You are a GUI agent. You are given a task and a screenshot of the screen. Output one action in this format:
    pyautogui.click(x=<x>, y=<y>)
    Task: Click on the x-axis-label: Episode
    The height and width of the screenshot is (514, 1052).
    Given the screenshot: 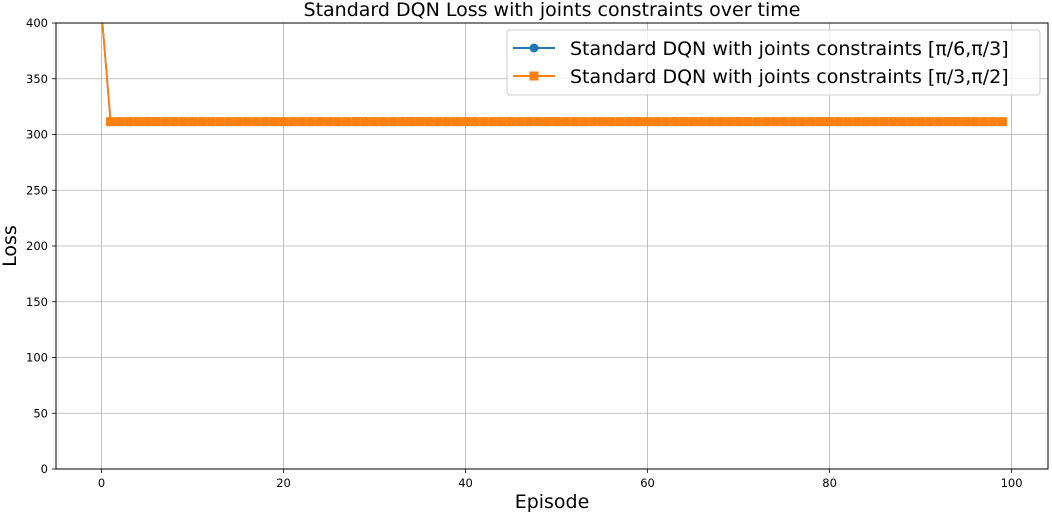 What is the action you would take?
    pyautogui.click(x=552, y=502)
    